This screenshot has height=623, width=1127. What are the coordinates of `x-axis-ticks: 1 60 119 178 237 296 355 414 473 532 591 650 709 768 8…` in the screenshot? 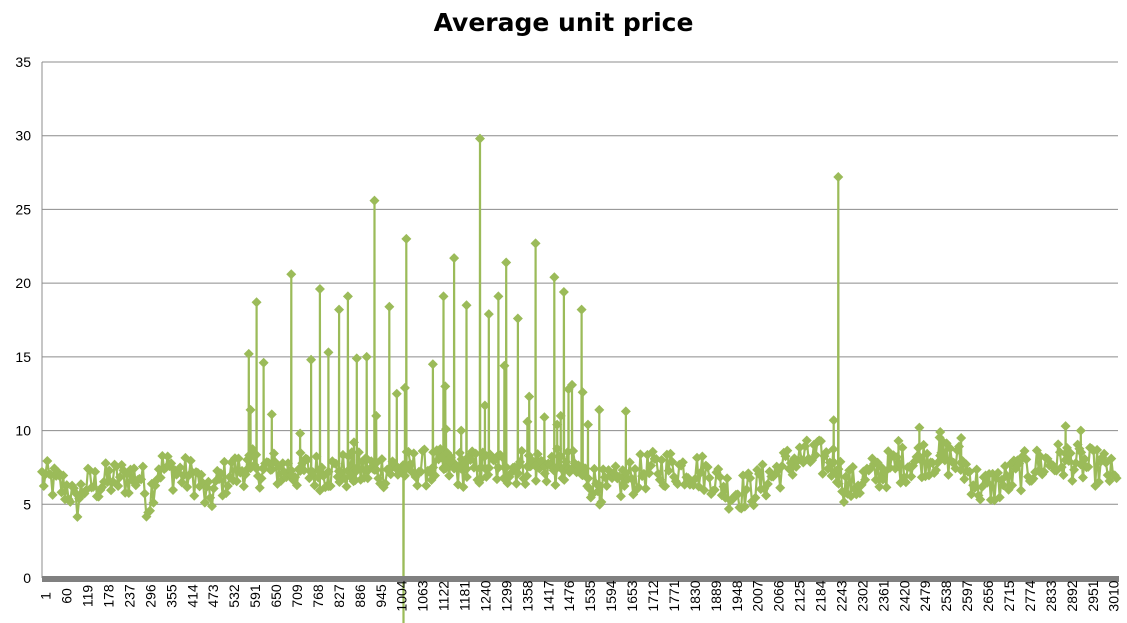 It's located at (580, 595).